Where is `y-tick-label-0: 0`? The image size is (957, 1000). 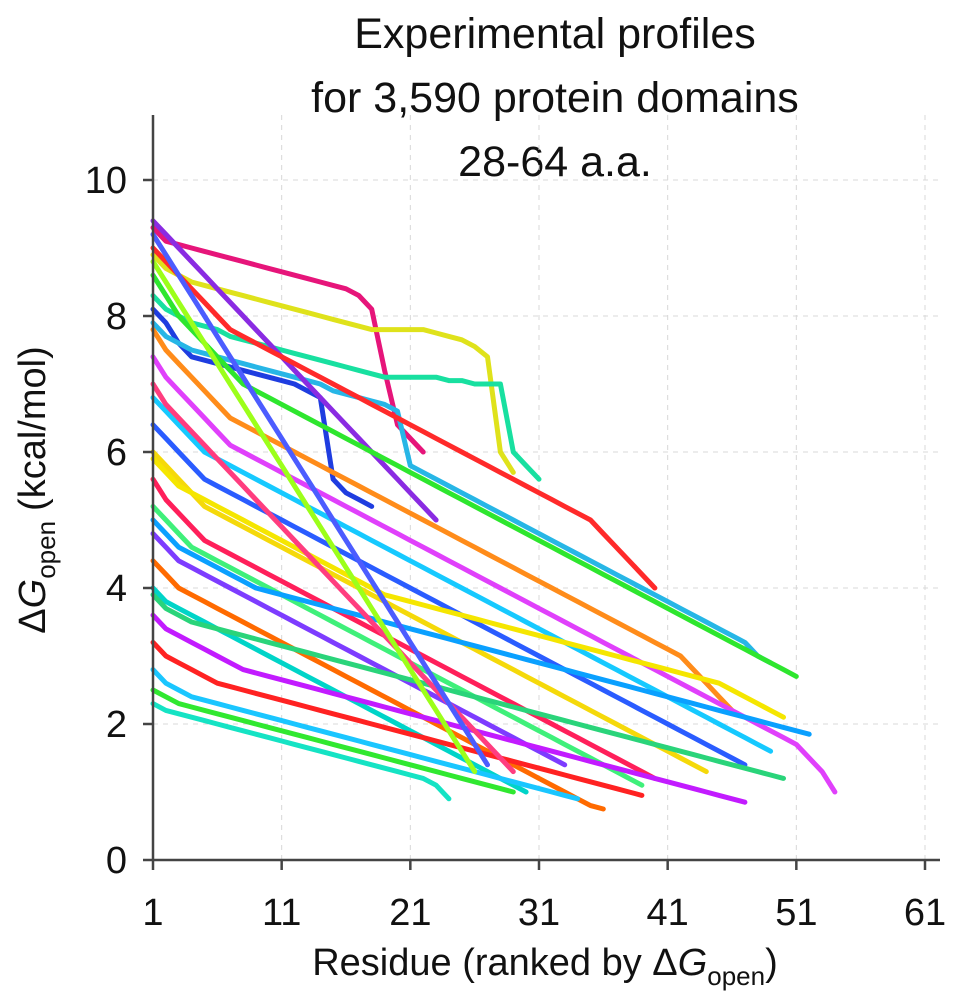 y-tick-label-0: 0 is located at coordinates (116, 861).